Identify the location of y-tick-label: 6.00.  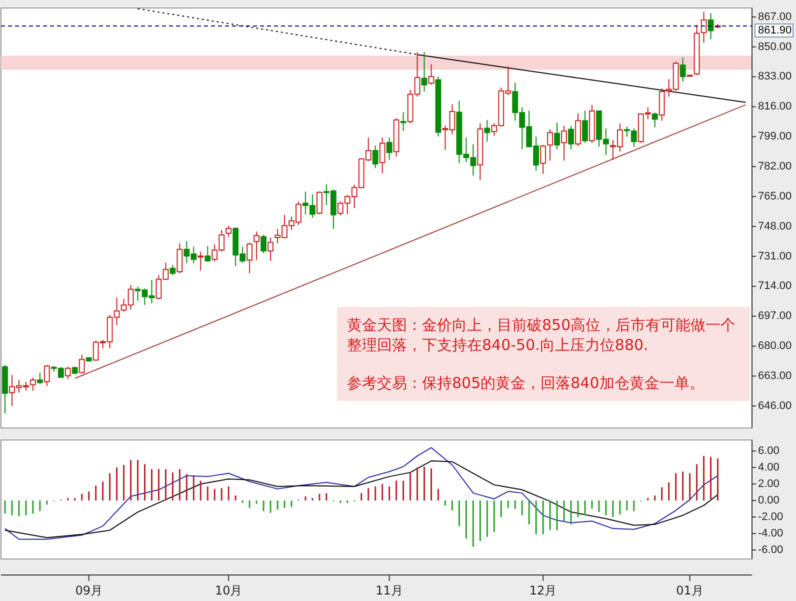
(769, 450).